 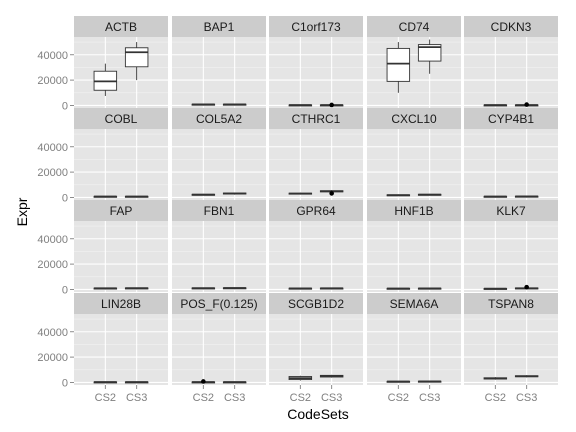 I want to click on facet-strip-label: LIN28B, so click(x=121, y=304).